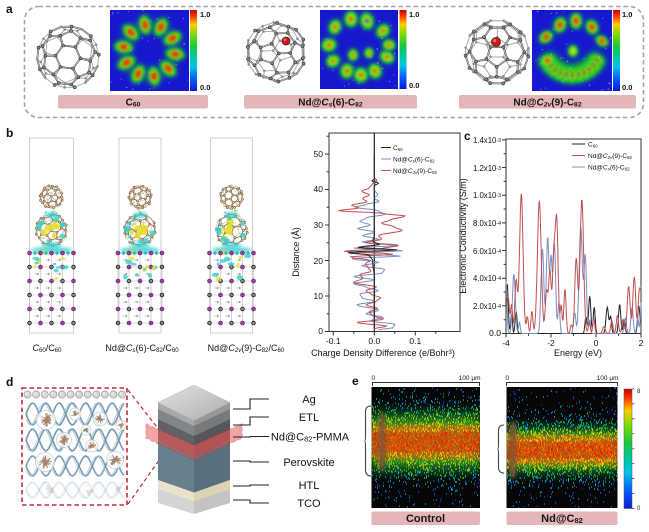 The width and height of the screenshot is (649, 532). What do you see at coordinates (309, 504) in the screenshot?
I see `svg-text: TCO` at bounding box center [309, 504].